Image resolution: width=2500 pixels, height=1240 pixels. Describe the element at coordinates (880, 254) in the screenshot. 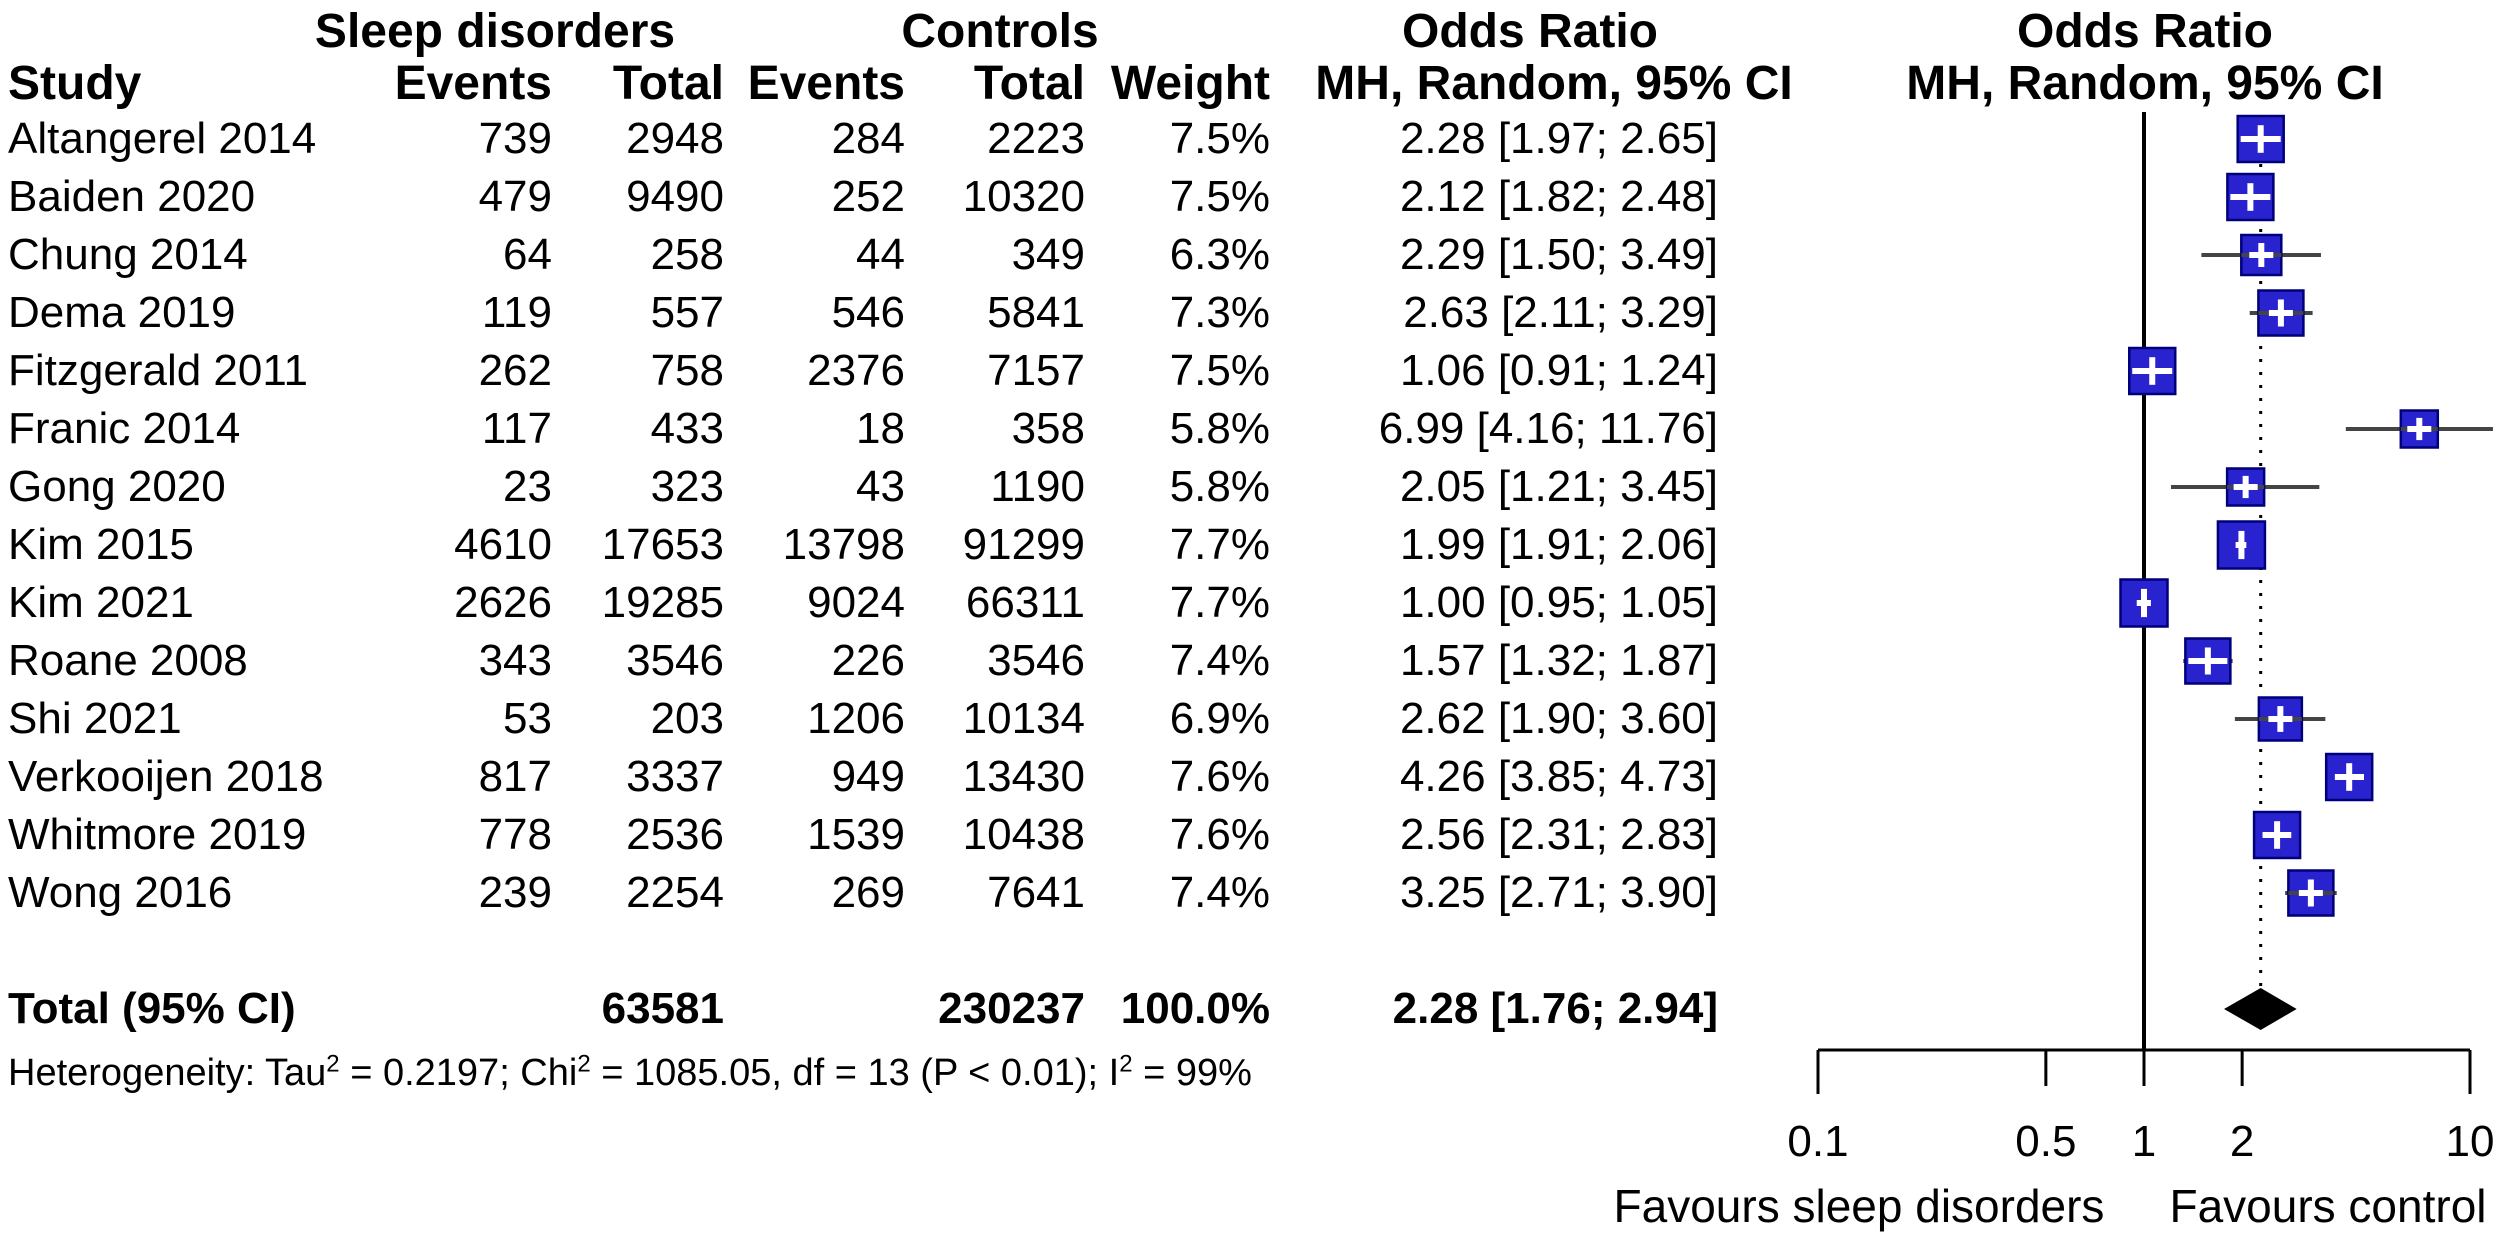

I see `events-controls: 44` at that location.